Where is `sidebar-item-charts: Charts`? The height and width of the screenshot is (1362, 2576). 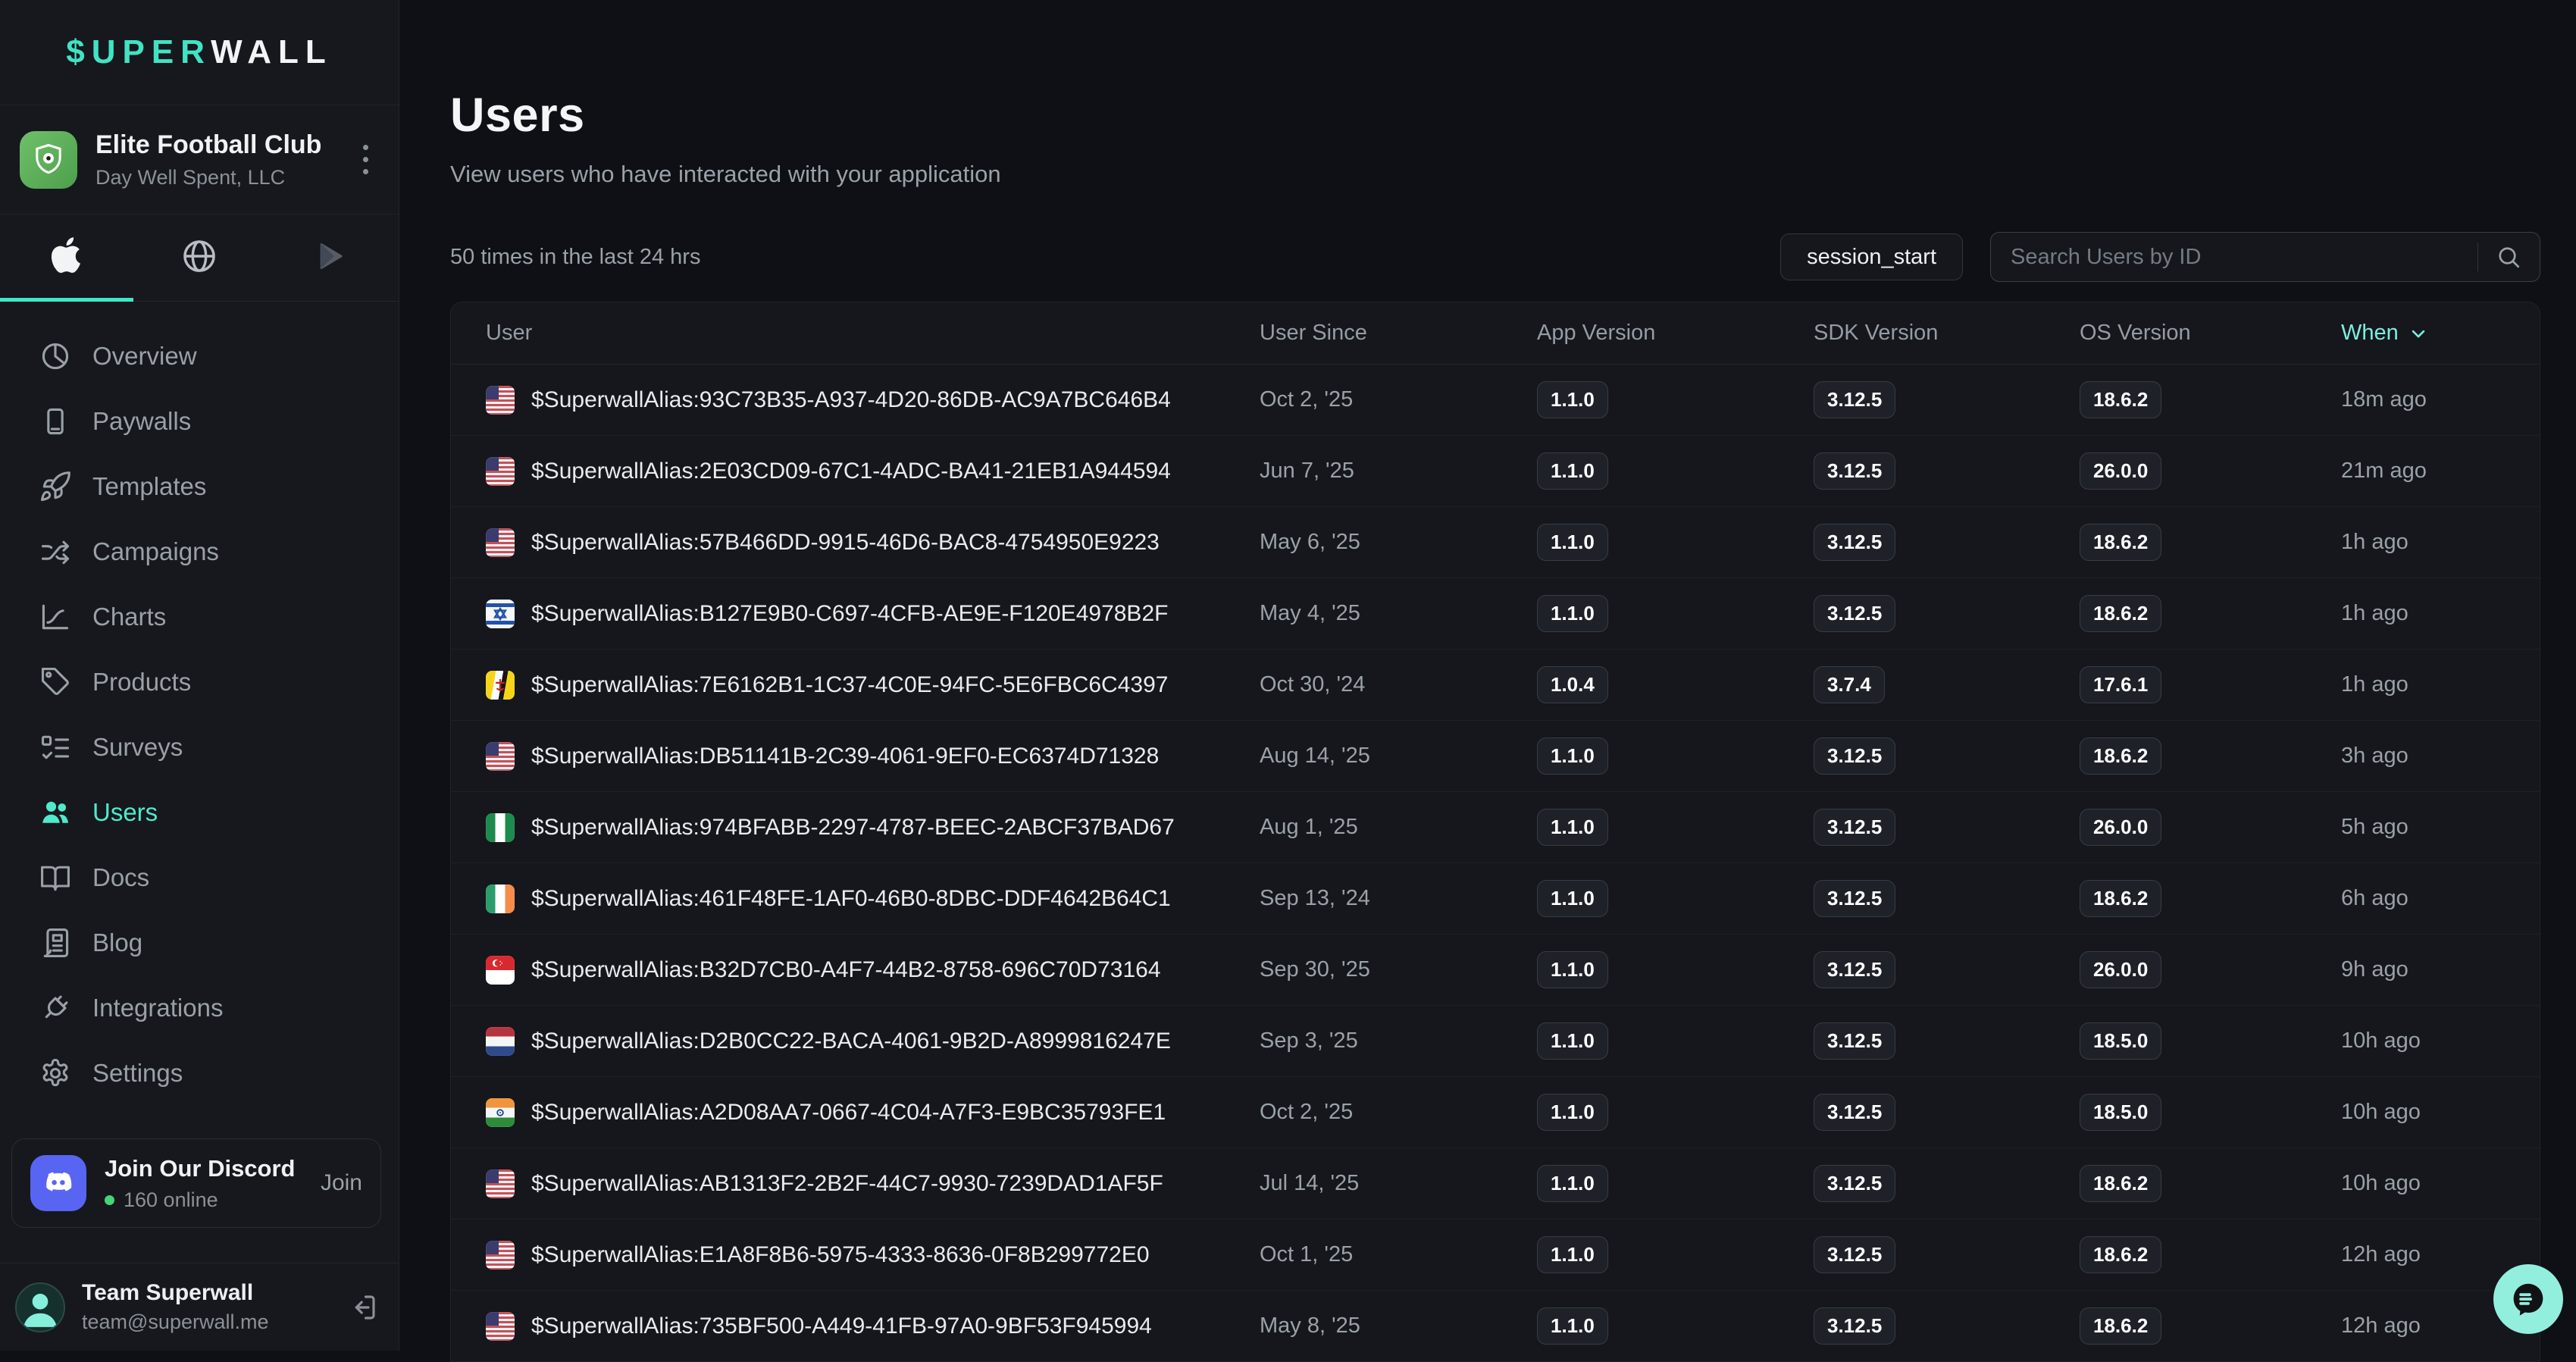
sidebar-item-charts: Charts is located at coordinates (199, 617).